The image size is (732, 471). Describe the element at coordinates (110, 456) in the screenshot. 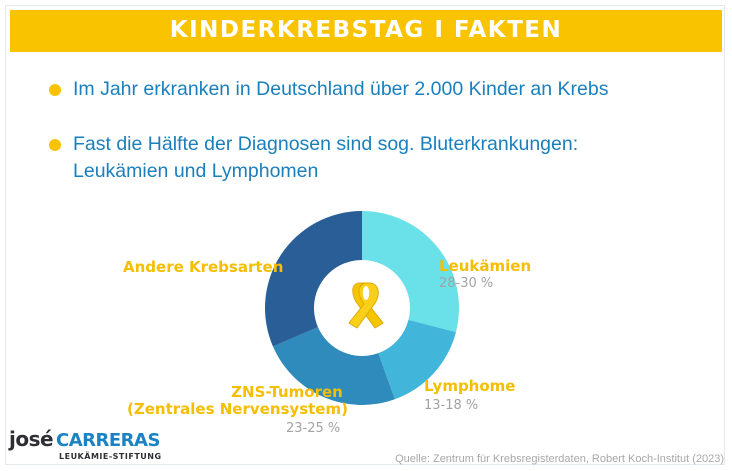

I see `logo-subtitle: LEUKÄMIE-STIFTUNG` at that location.